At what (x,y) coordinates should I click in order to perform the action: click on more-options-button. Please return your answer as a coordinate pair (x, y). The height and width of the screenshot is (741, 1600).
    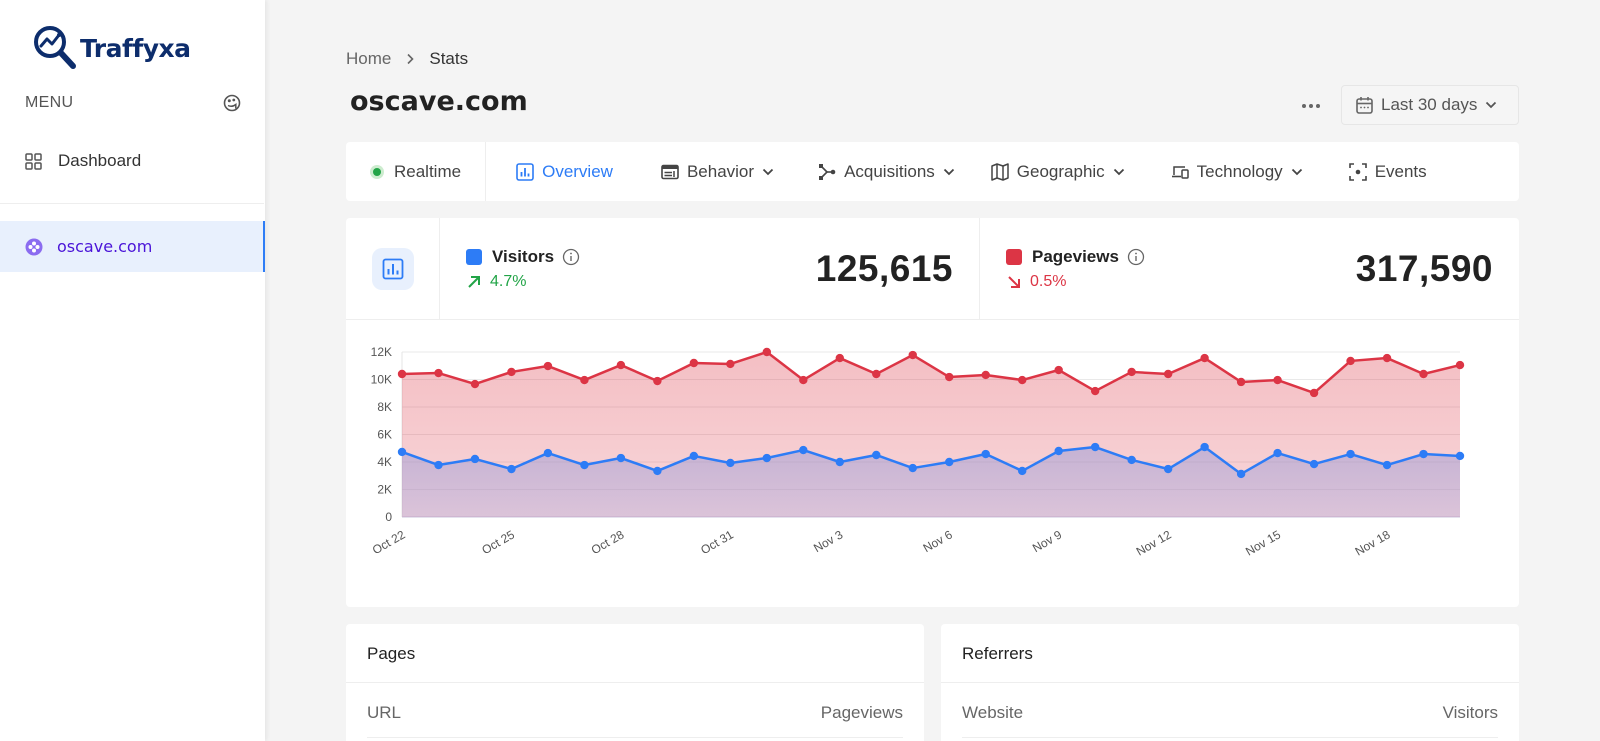
    Looking at the image, I should click on (1311, 106).